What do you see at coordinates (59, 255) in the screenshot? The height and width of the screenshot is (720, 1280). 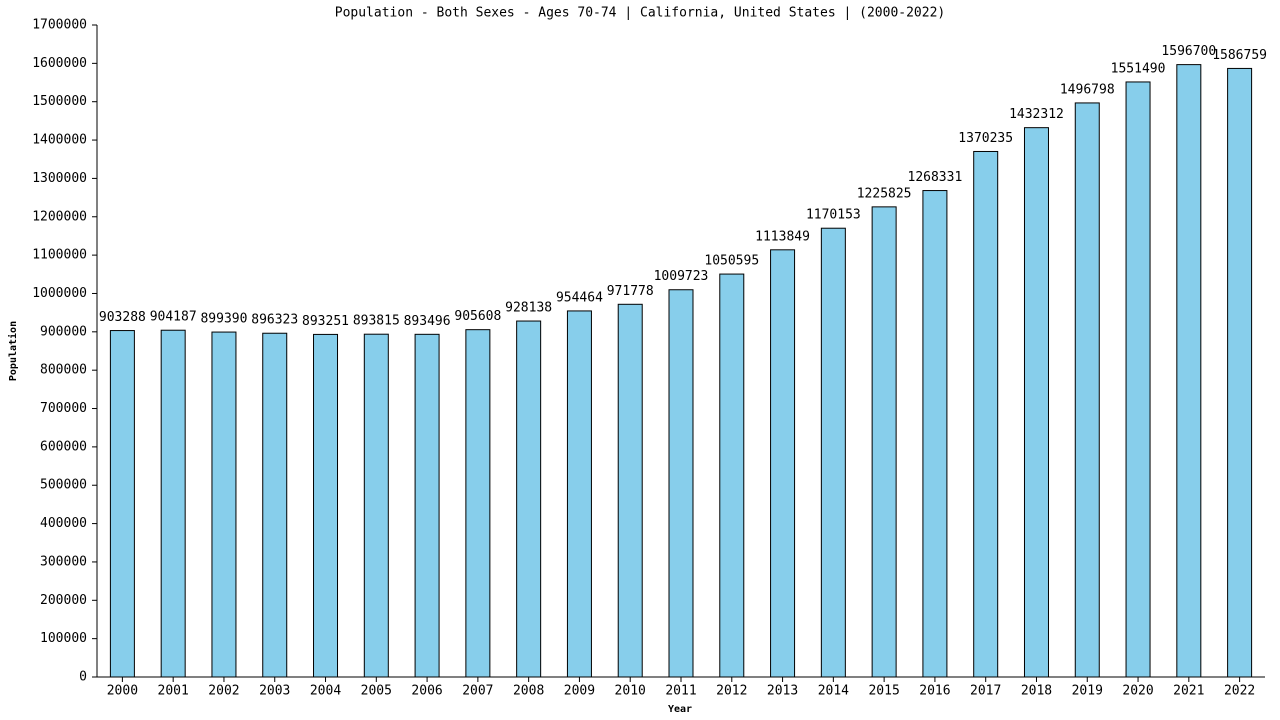 I see `y-tick-label: 1100000` at bounding box center [59, 255].